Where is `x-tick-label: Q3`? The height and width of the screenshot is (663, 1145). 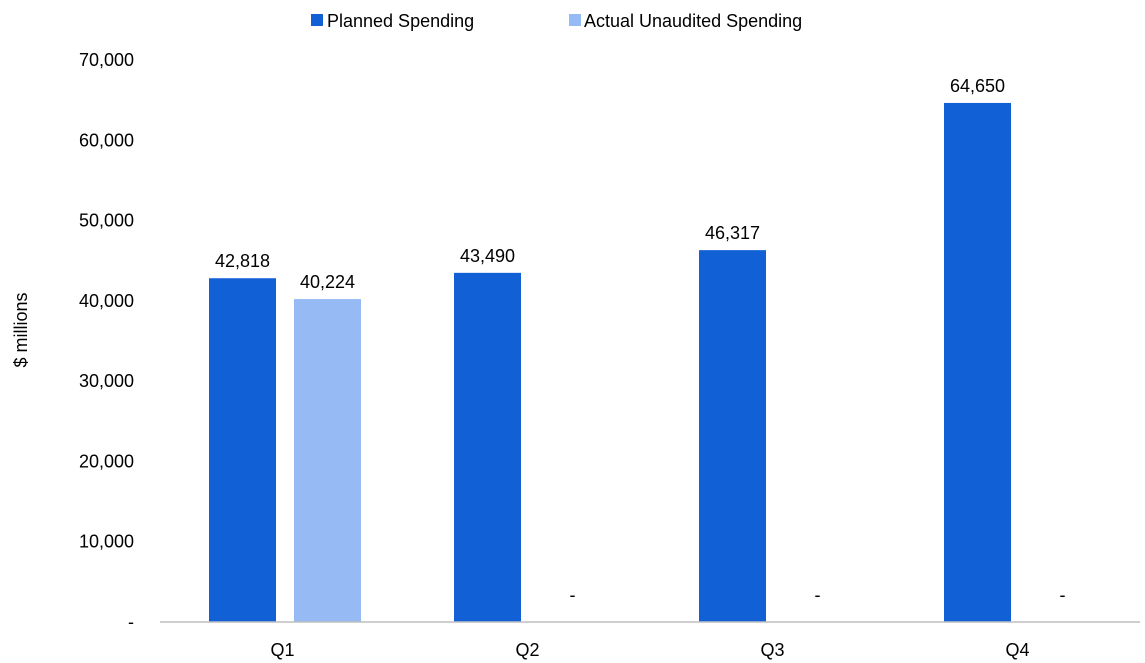 x-tick-label: Q3 is located at coordinates (772, 650).